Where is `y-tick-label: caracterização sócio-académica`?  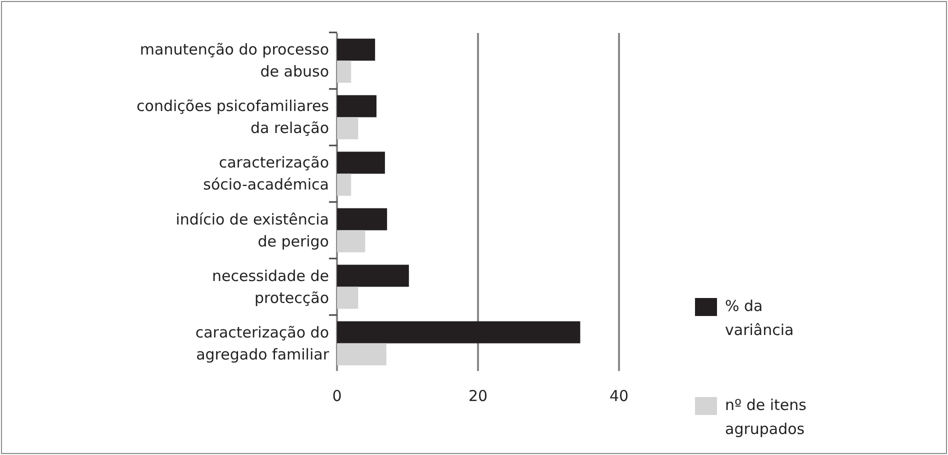 y-tick-label: caracterização sócio-académica is located at coordinates (266, 174).